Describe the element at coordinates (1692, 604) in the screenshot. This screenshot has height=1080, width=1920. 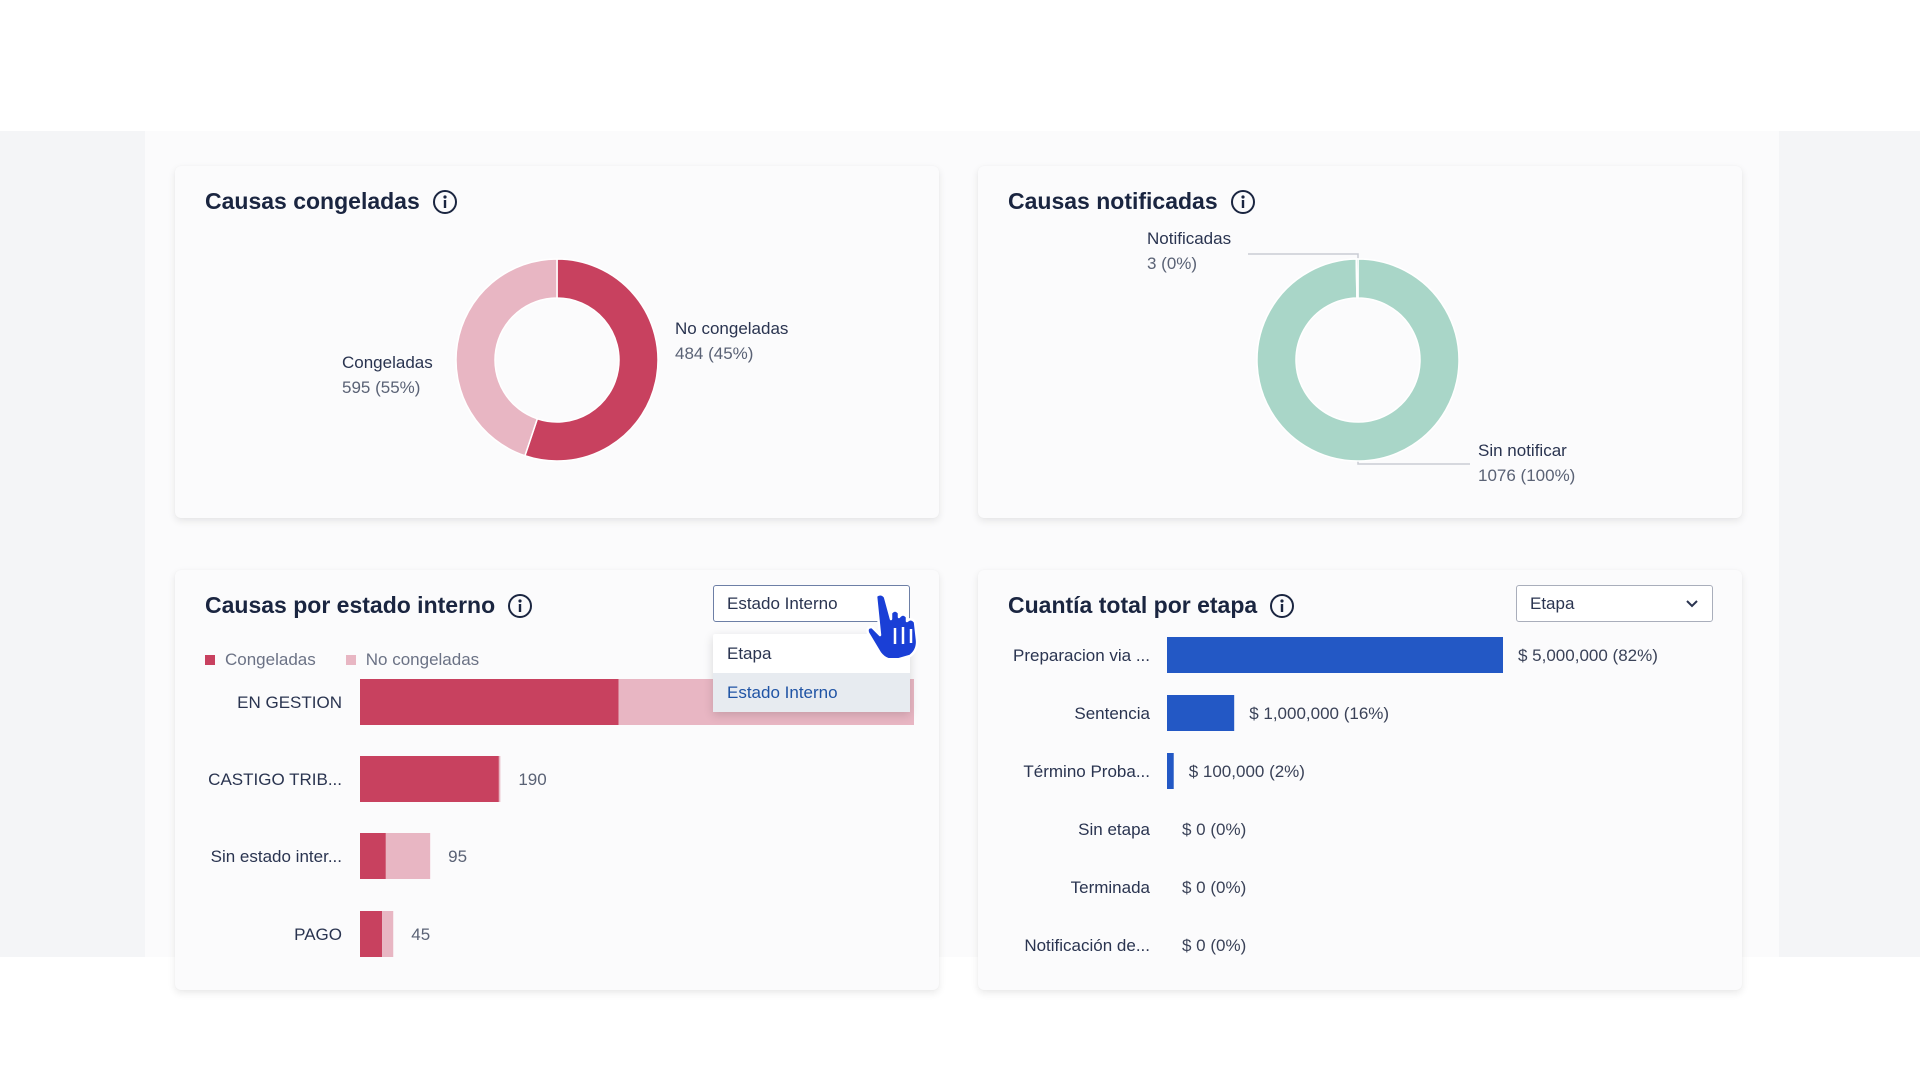
I see `chevron-down-icon` at that location.